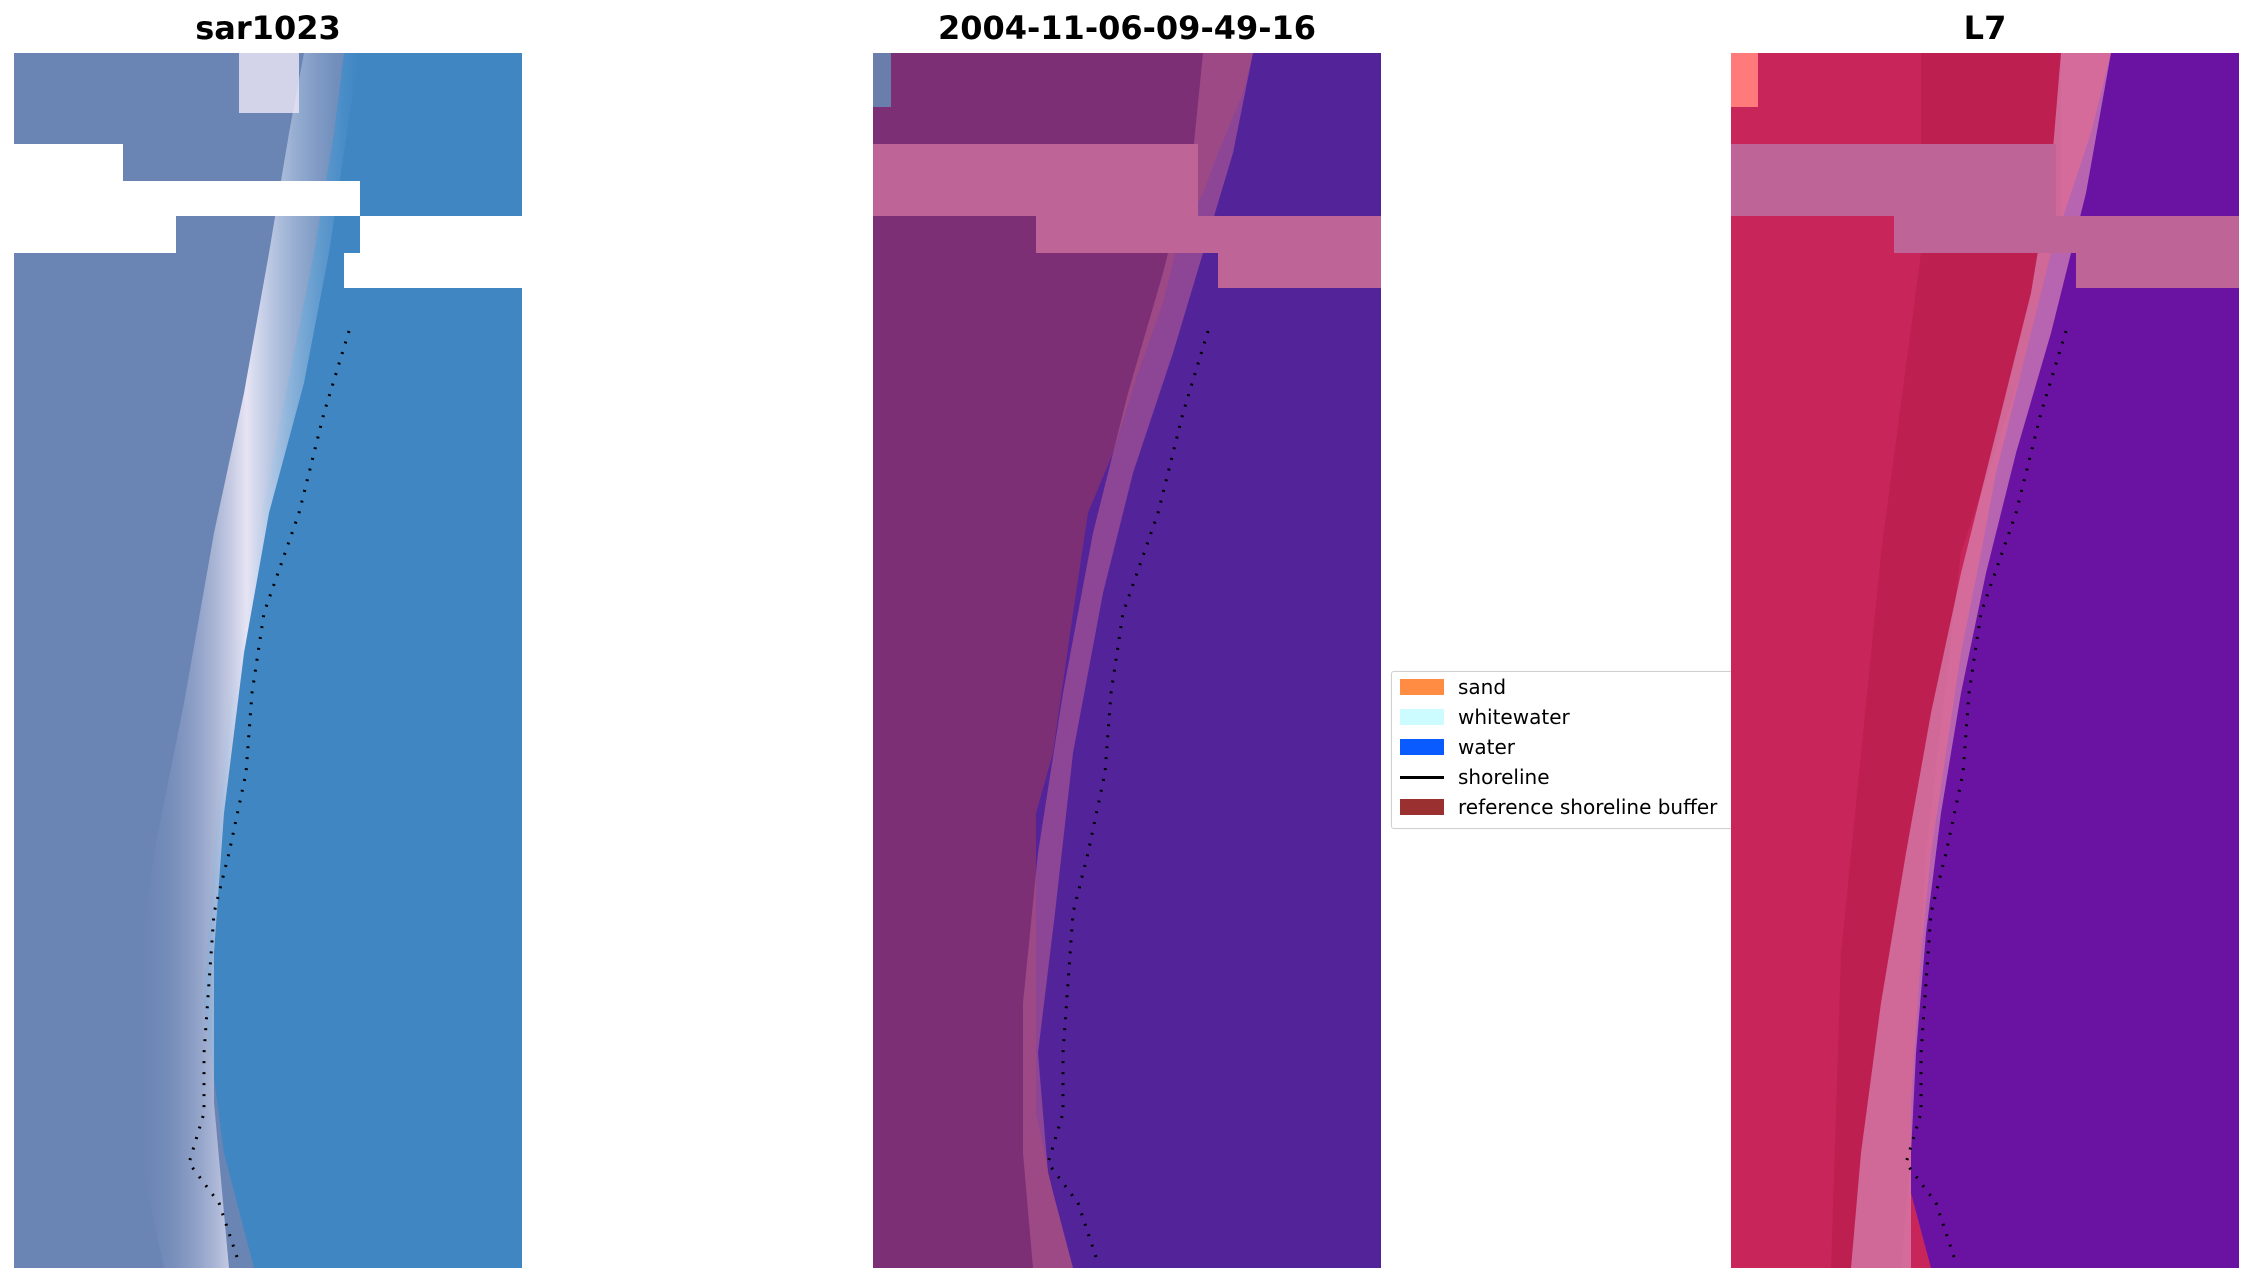  I want to click on legend-swatch-buffer, so click(1422, 807).